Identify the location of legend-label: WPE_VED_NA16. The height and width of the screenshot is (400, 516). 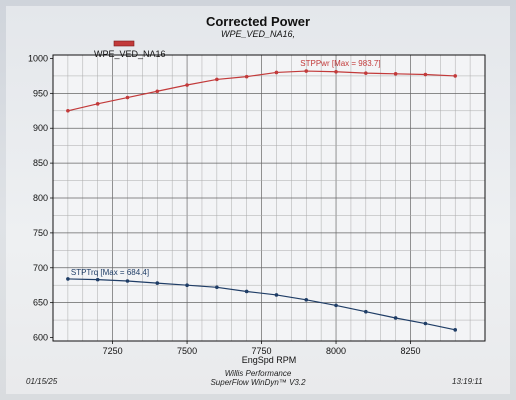
(130, 54).